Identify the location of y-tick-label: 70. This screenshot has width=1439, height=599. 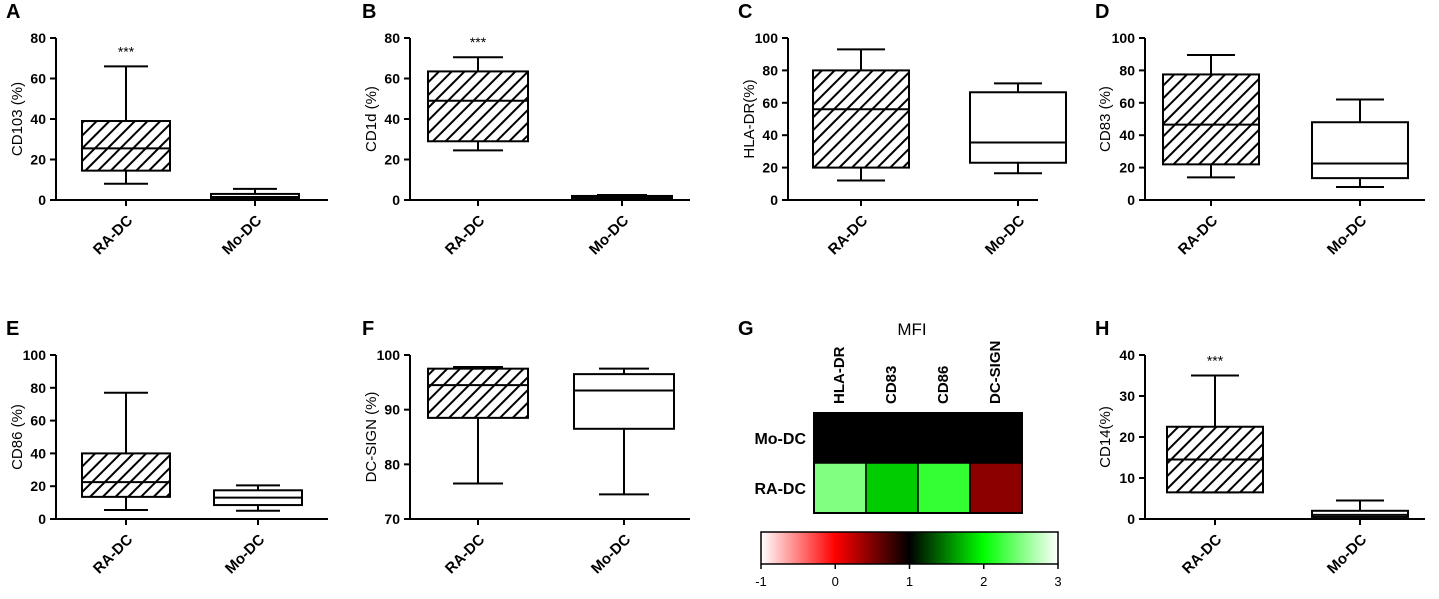
(392, 519).